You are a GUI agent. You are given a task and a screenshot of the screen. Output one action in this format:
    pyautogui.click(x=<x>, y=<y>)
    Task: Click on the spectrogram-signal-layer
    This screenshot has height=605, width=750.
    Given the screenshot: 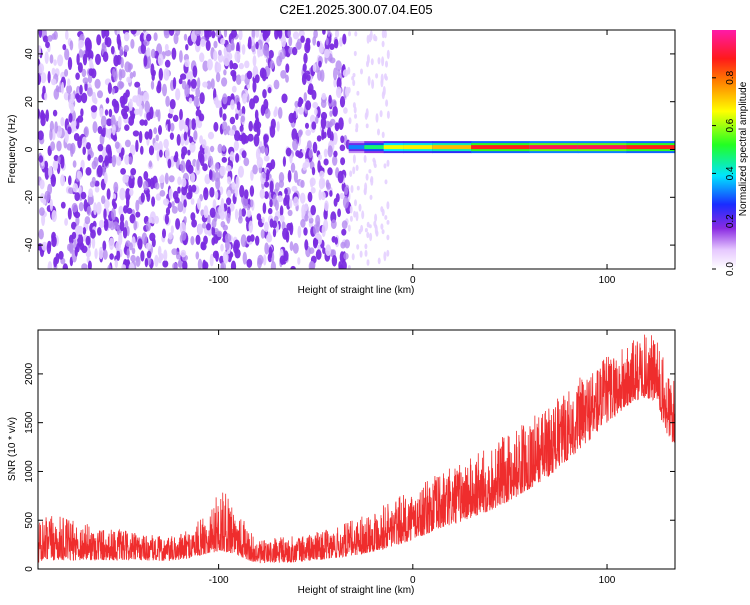 What is the action you would take?
    pyautogui.click(x=511, y=147)
    